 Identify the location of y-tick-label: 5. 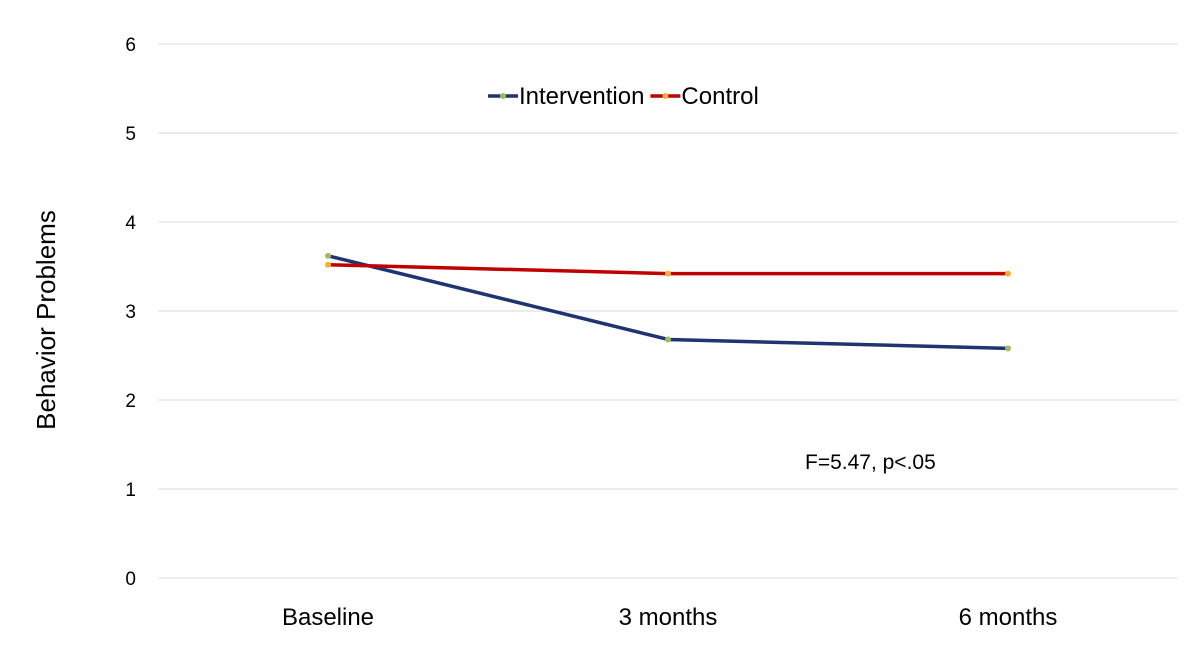
(130, 134).